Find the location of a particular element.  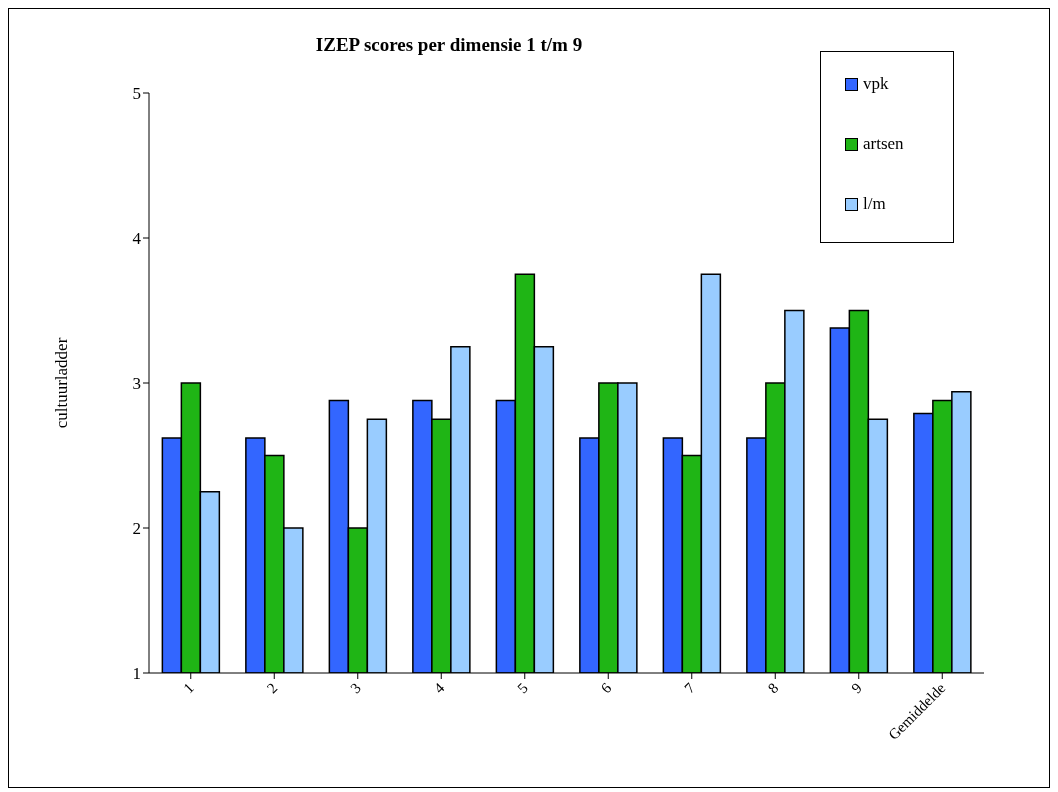

x-tick-label: 7 is located at coordinates (690, 688).